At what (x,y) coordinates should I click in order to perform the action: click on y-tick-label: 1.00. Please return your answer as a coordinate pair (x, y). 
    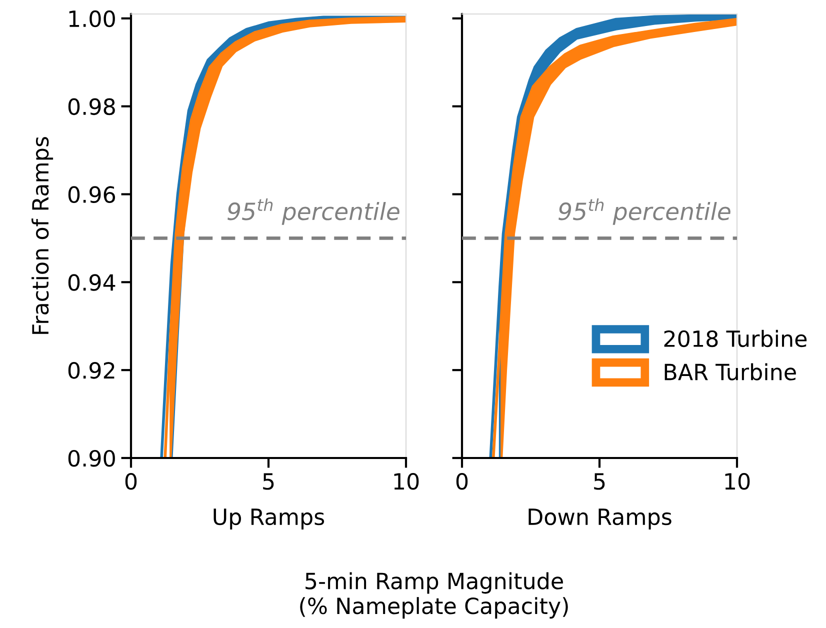
    Looking at the image, I should click on (92, 19).